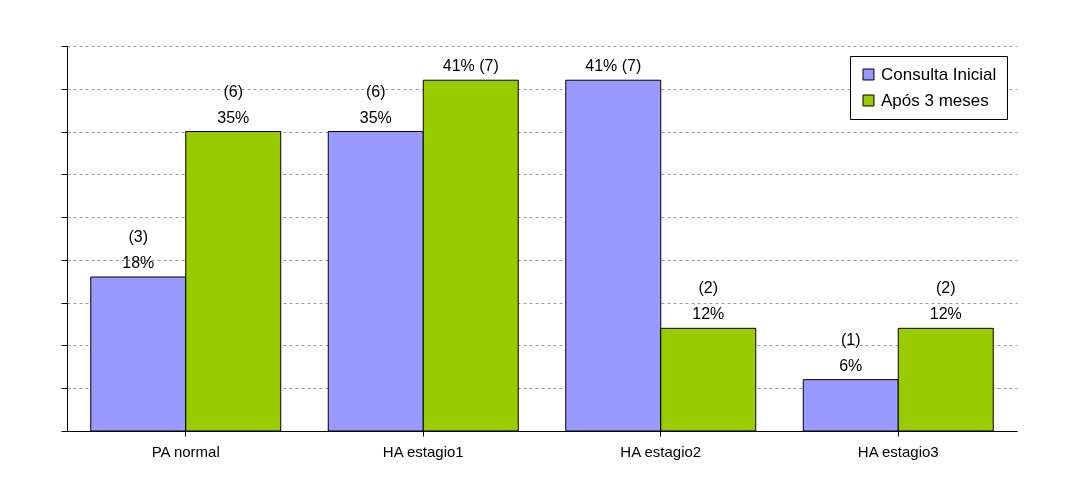  I want to click on x-tick-label: HA estagio1, so click(423, 451).